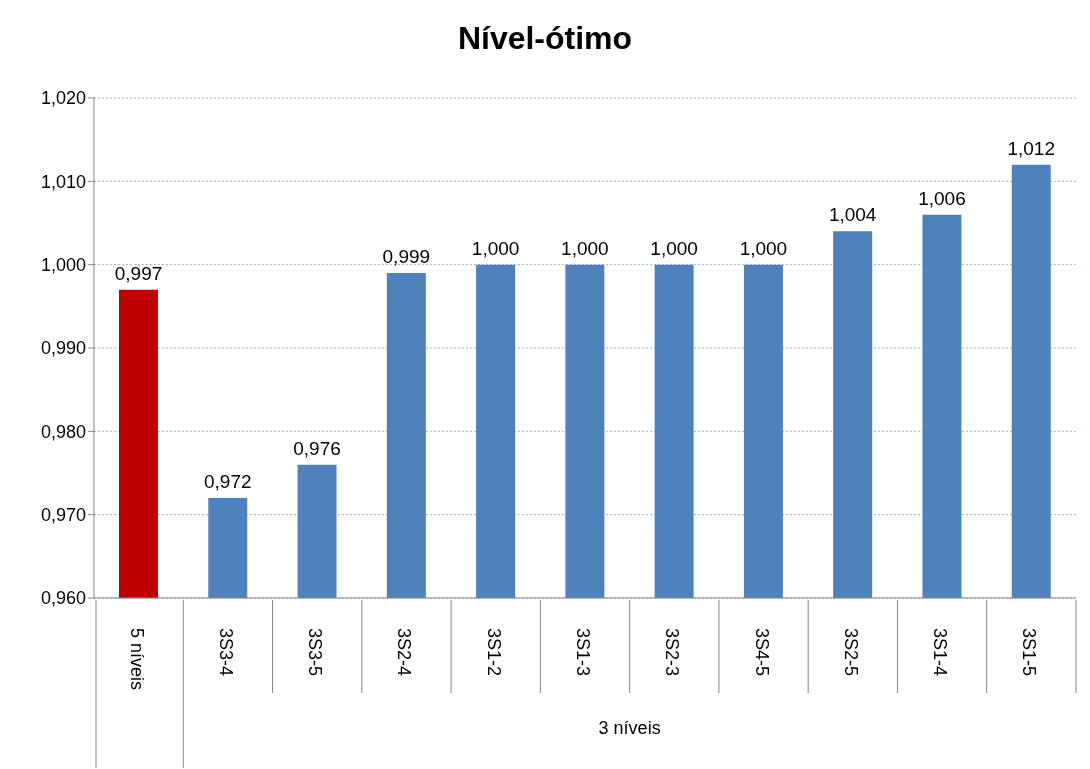 This screenshot has height=769, width=1090. I want to click on y-tick-label: 0,990, so click(63, 348).